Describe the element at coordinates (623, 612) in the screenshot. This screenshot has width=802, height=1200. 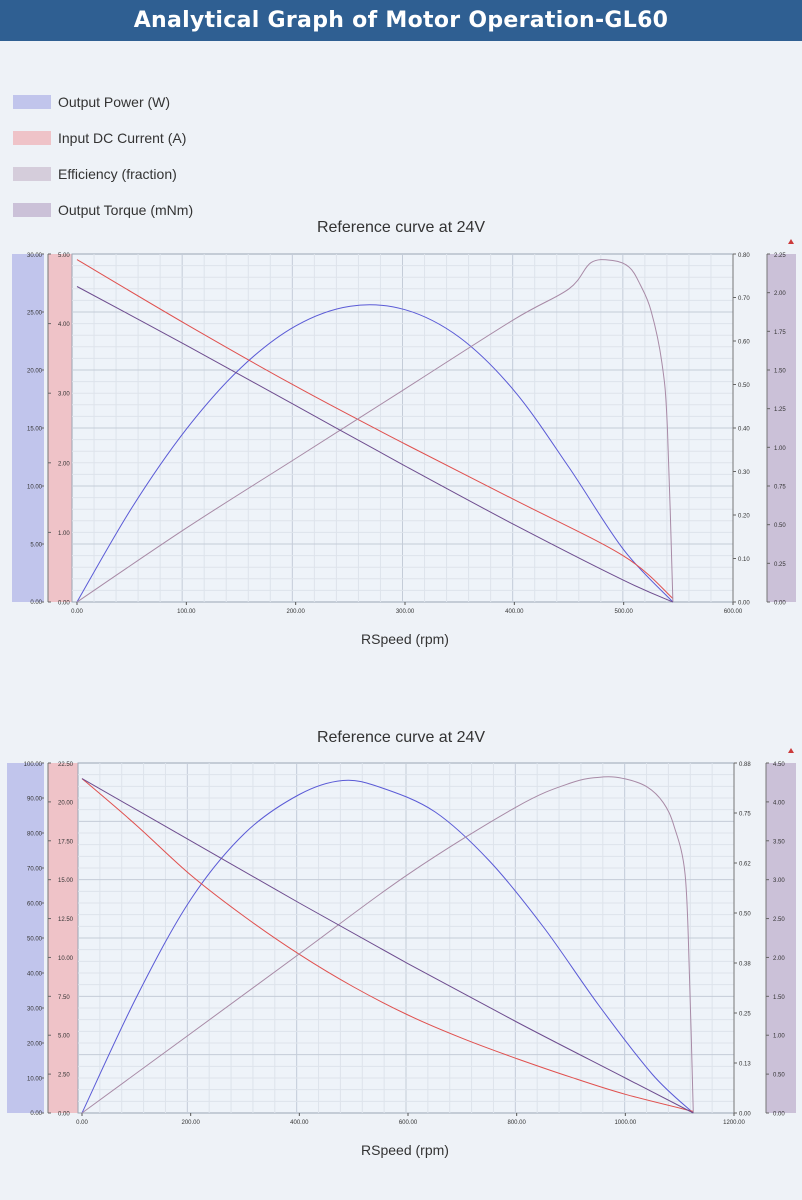
I see `x-tick-label: 500.00` at that location.